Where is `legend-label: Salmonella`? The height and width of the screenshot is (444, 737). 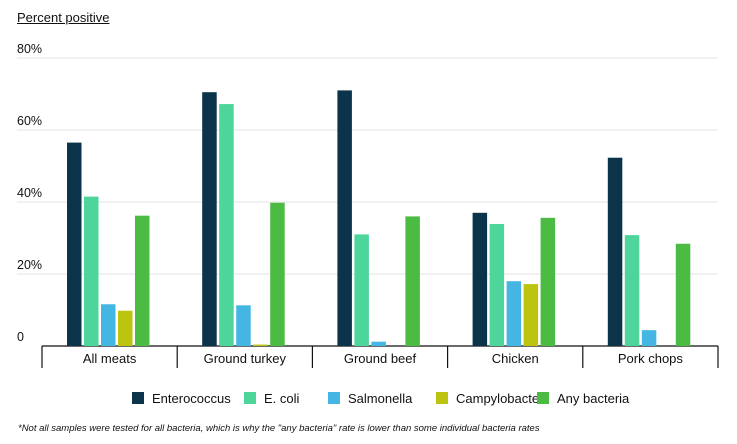 legend-label: Salmonella is located at coordinates (380, 398).